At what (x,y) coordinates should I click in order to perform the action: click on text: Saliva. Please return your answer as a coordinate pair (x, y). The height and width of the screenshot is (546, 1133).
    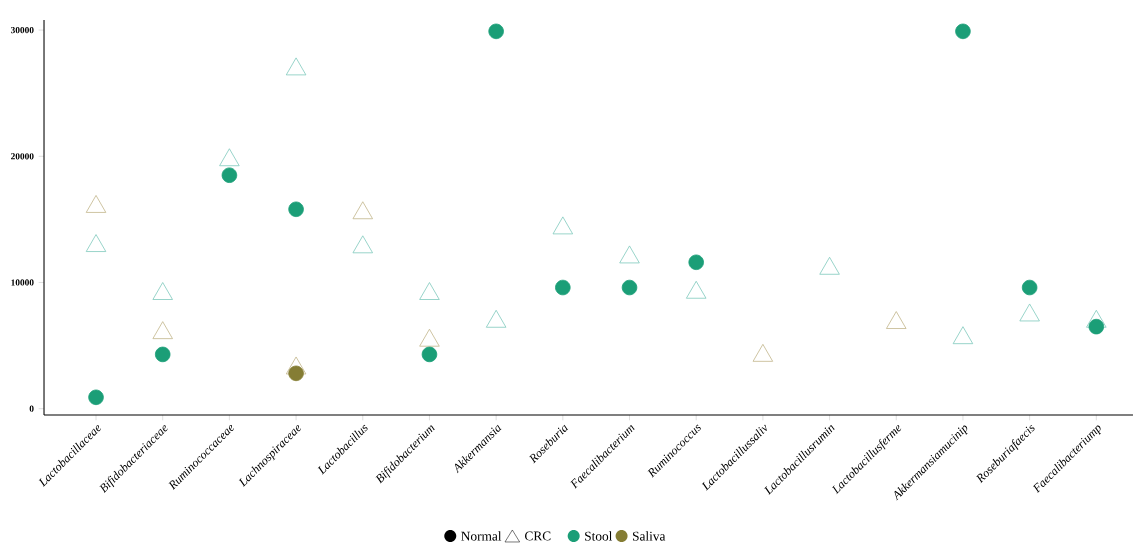
    Looking at the image, I should click on (649, 536).